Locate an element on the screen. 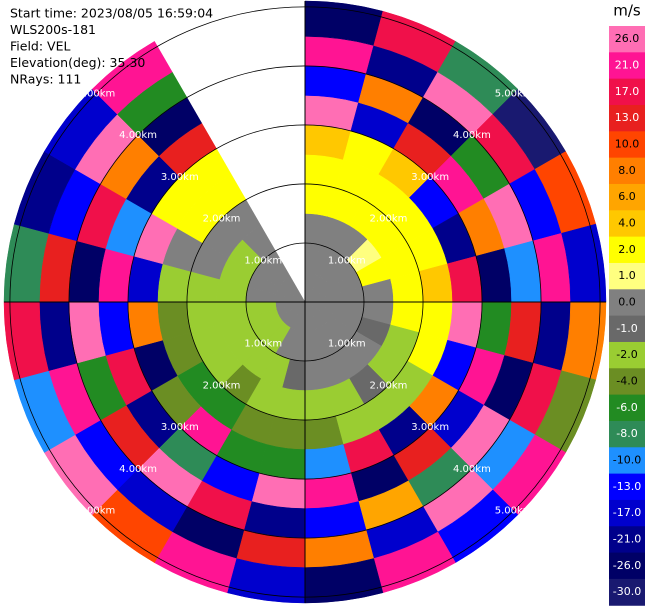 This screenshot has height=607, width=647. colorbar-label: 10.0 is located at coordinates (627, 143).